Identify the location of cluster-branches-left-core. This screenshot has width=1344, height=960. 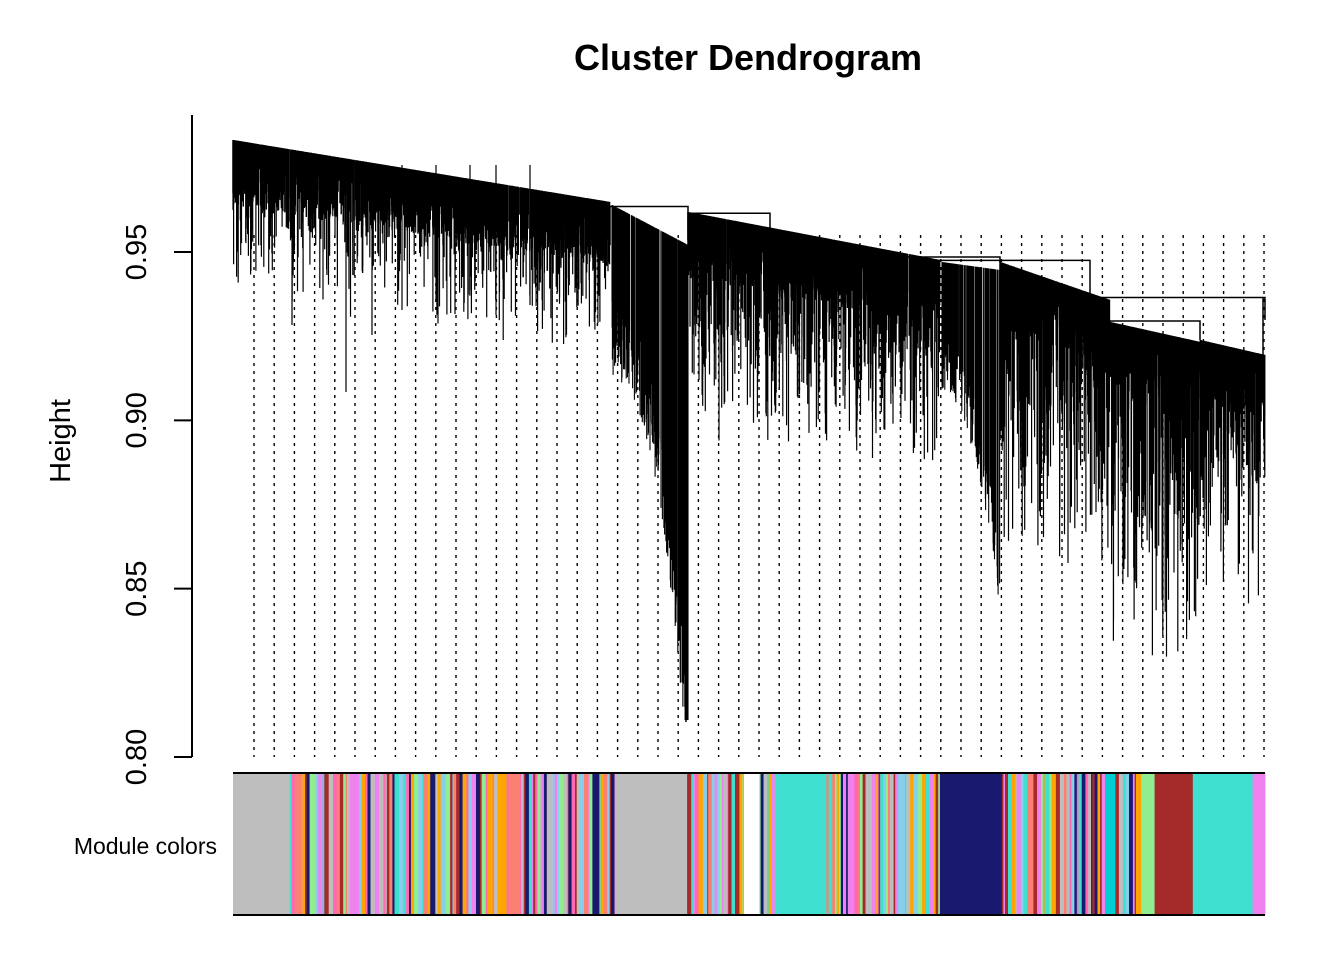
(421, 203).